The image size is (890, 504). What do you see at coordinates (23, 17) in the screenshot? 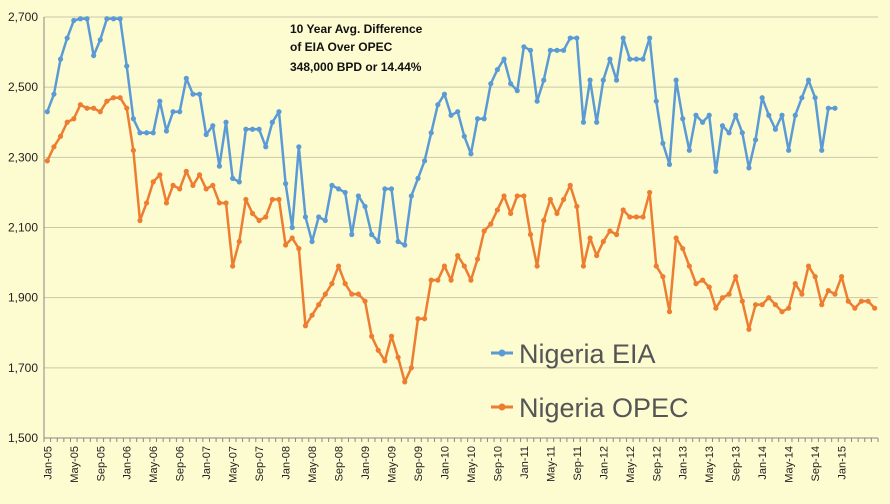
I see `y-tick-label: 2,700` at bounding box center [23, 17].